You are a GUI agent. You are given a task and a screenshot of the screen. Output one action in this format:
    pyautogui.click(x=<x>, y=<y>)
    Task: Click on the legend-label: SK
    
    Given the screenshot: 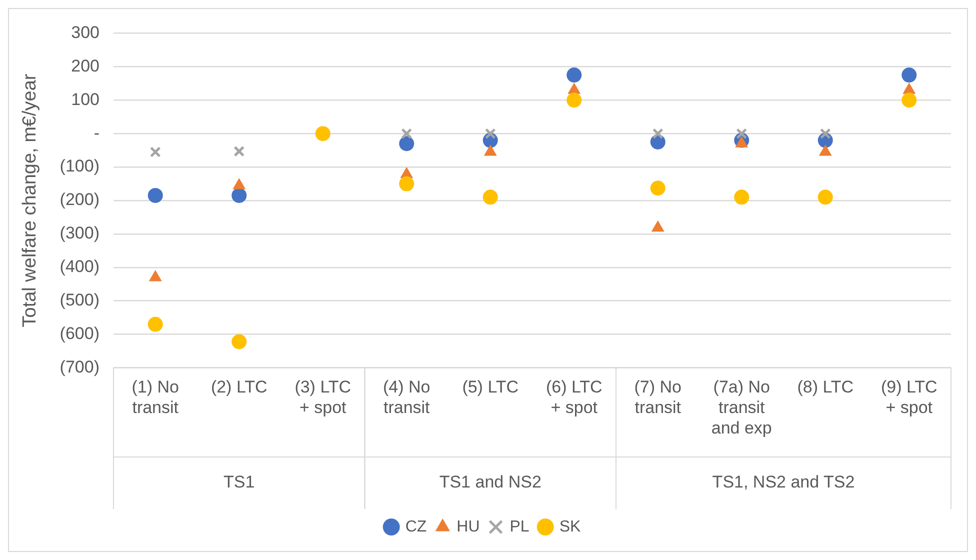 What is the action you would take?
    pyautogui.click(x=570, y=527)
    